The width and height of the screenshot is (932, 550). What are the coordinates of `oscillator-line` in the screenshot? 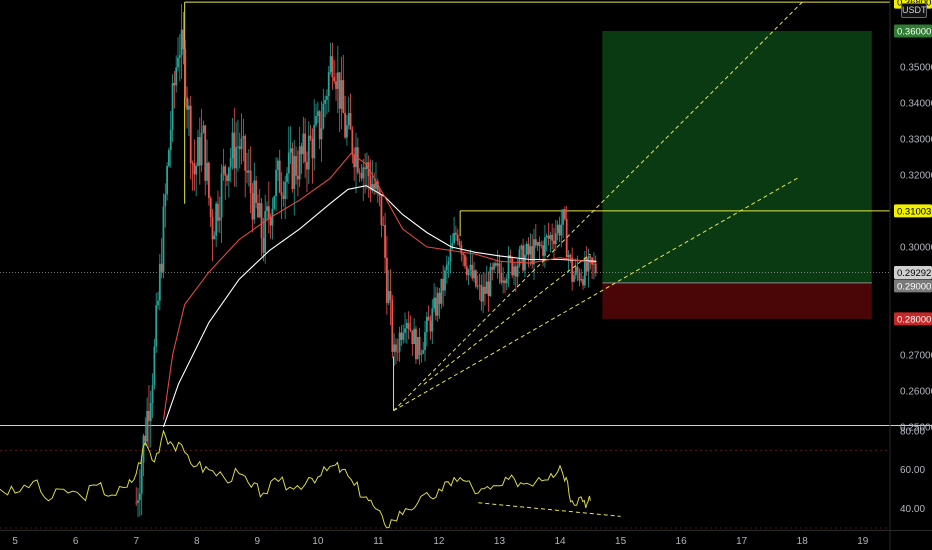 It's located at (295, 479).